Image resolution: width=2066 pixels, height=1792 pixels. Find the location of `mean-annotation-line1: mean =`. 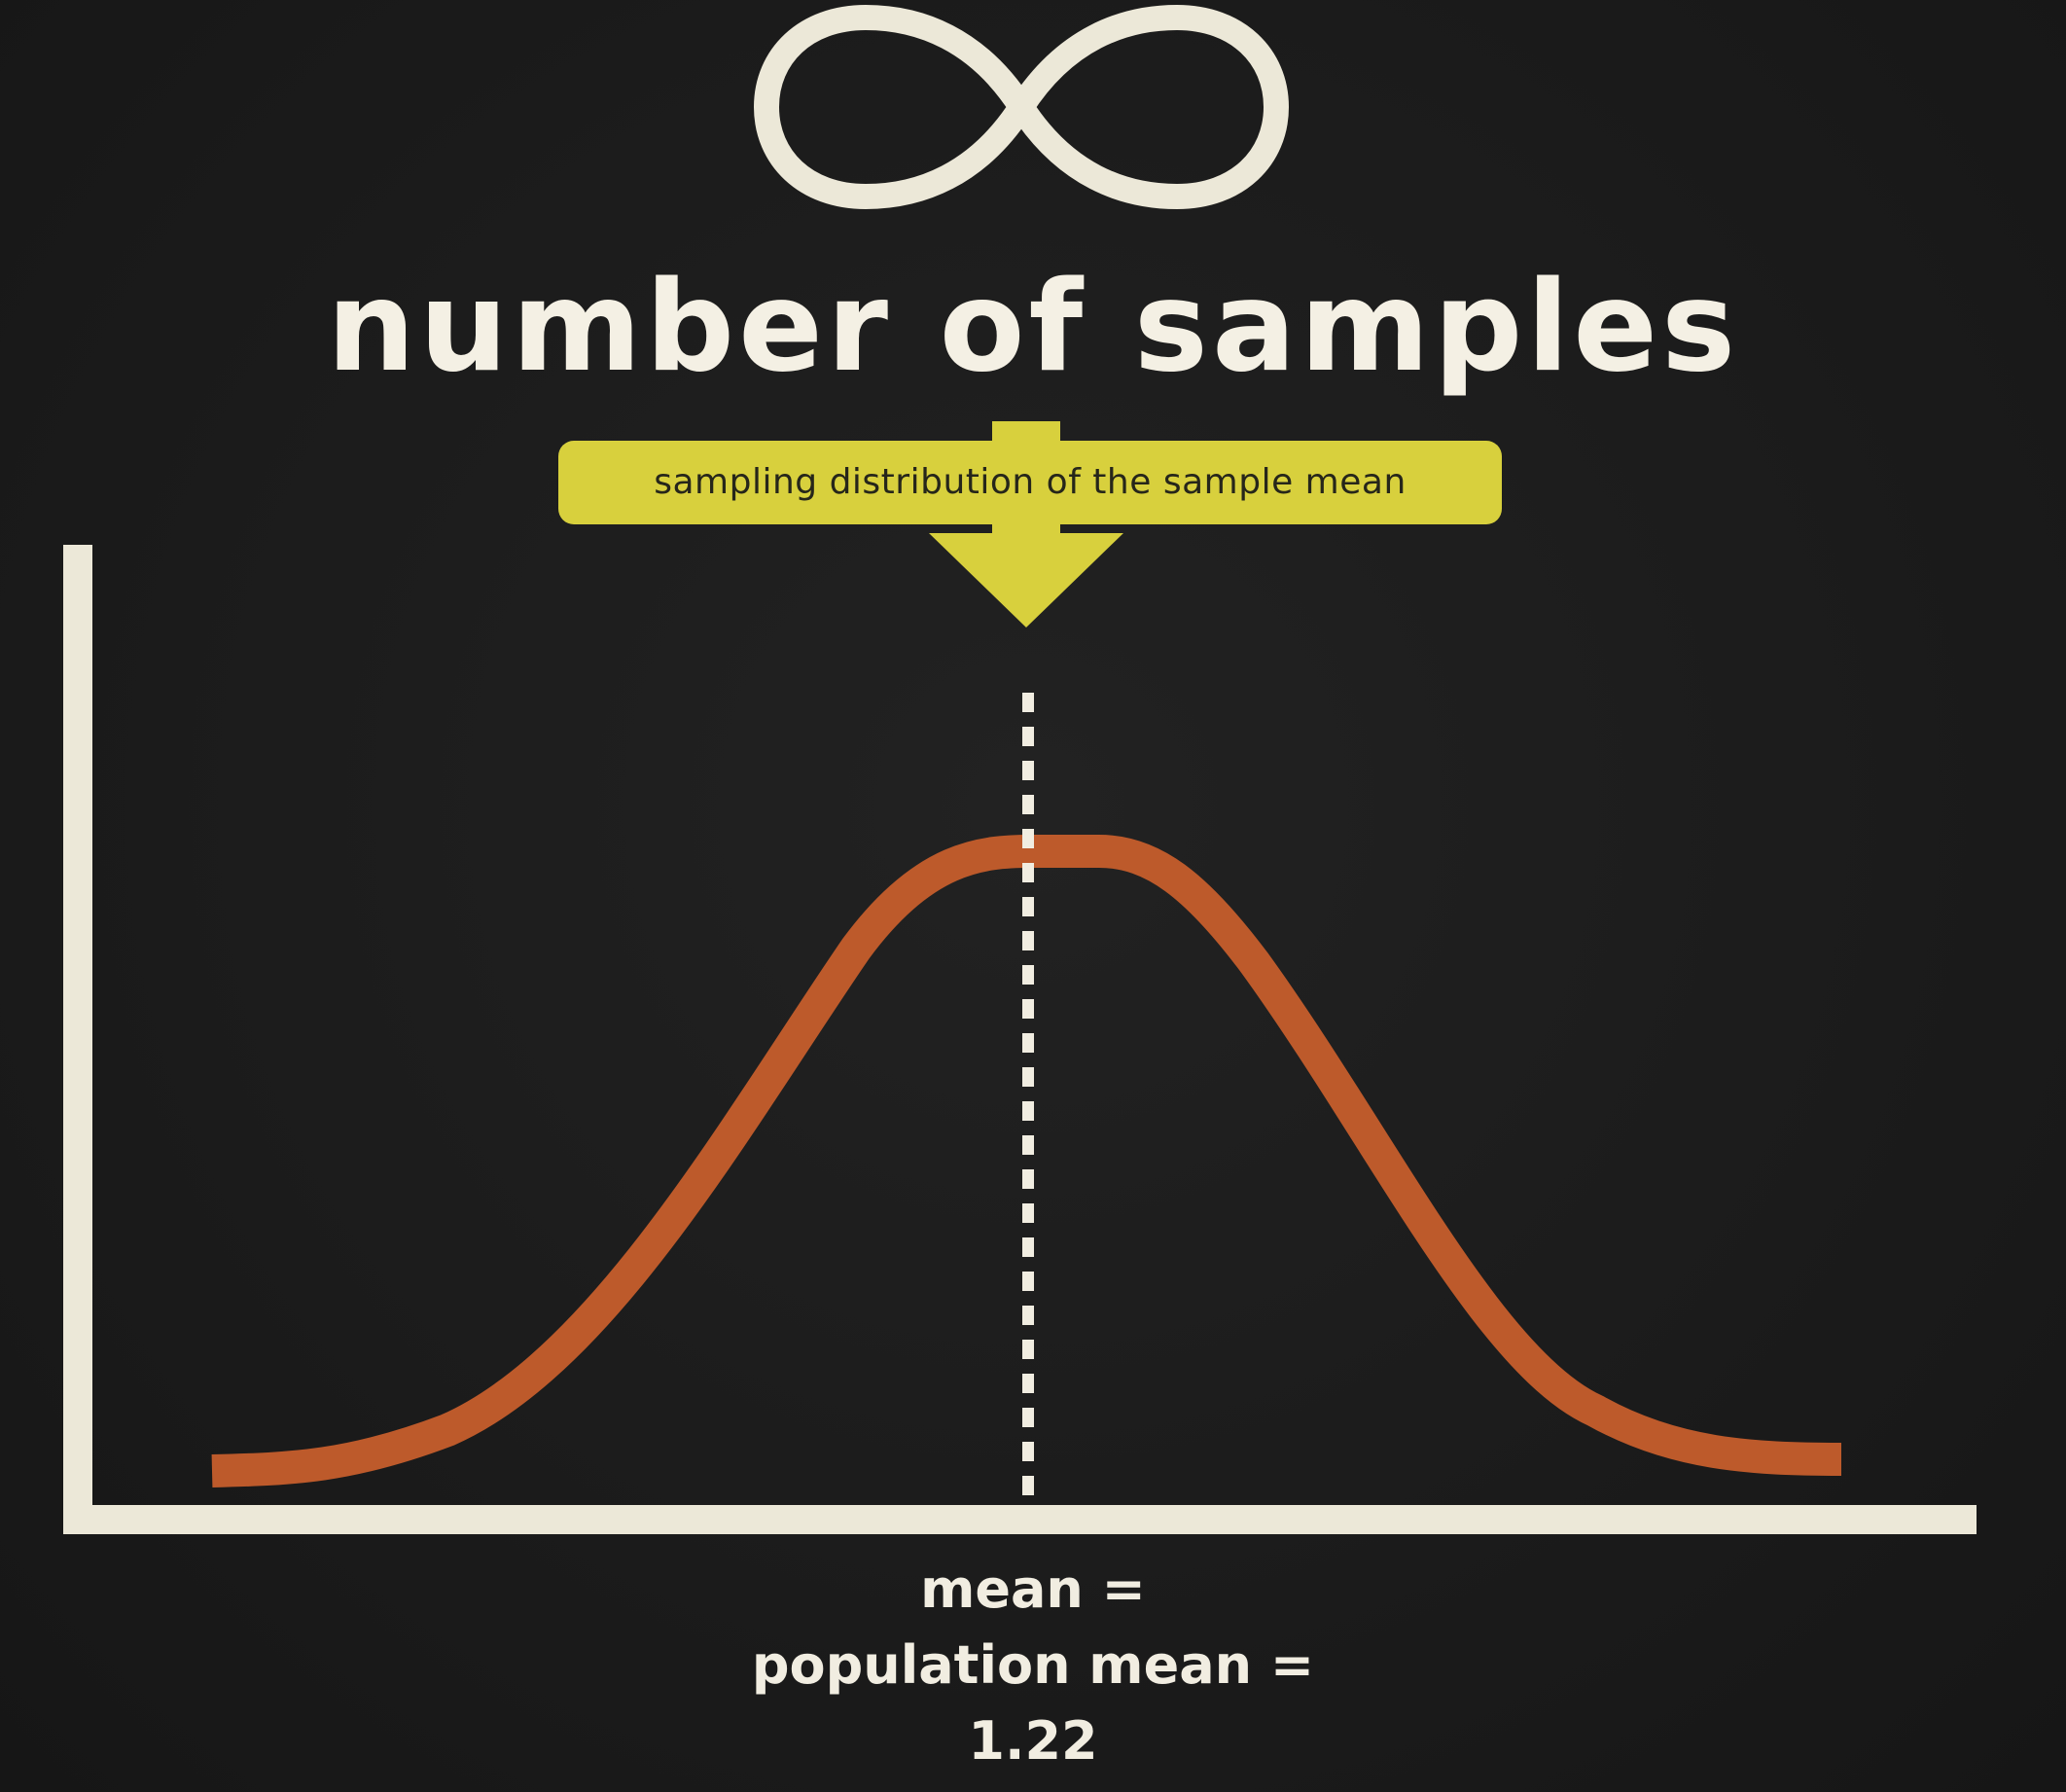

mean-annotation-line1: mean = is located at coordinates (1033, 1590).